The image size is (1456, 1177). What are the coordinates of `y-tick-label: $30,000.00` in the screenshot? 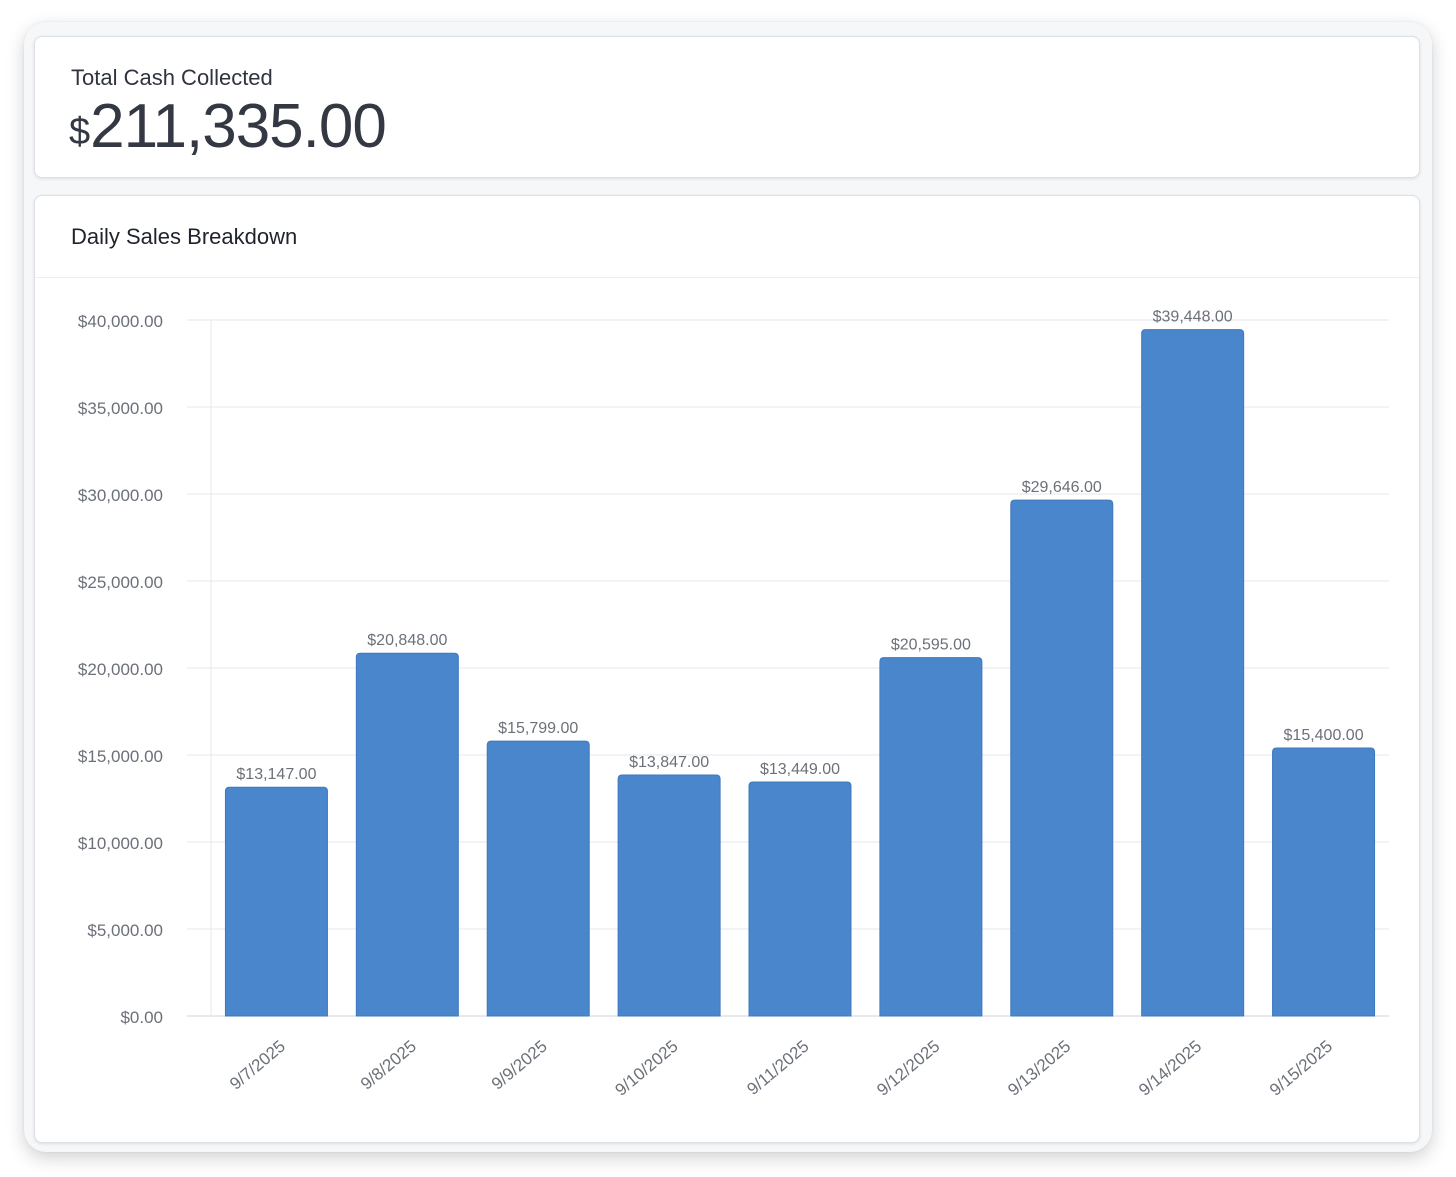 It's located at (120, 495).